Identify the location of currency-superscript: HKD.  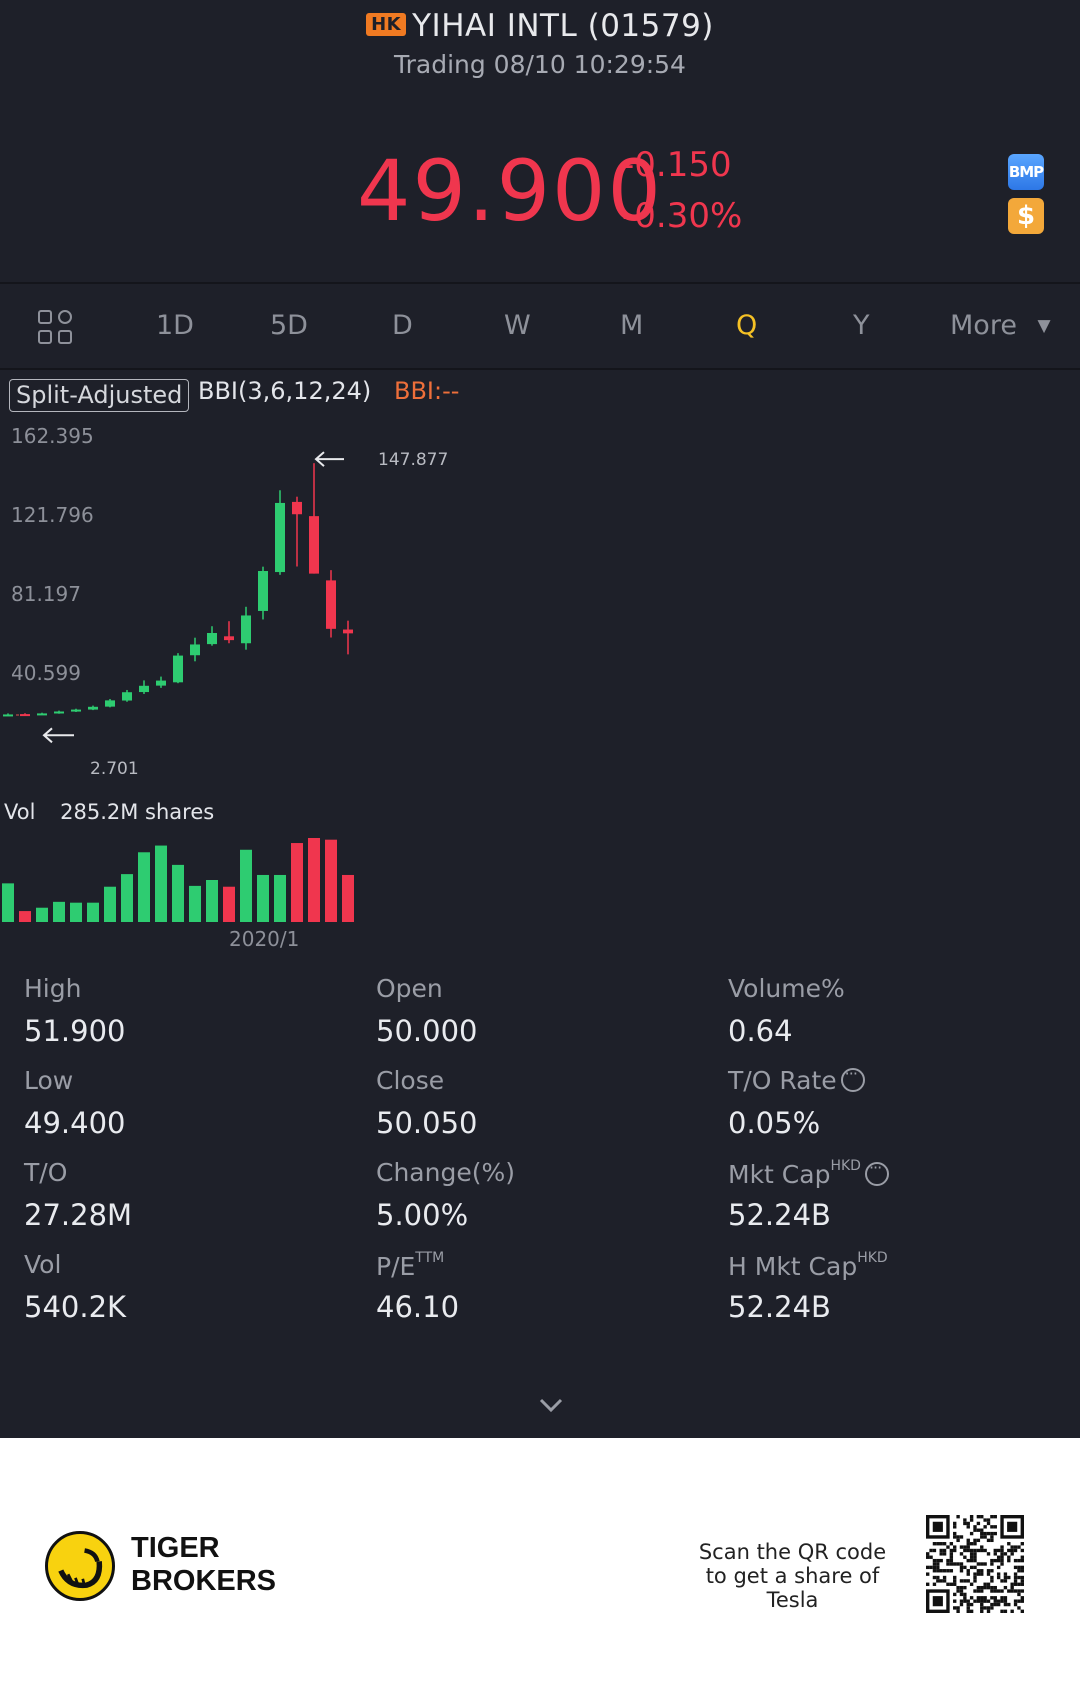
(872, 1258).